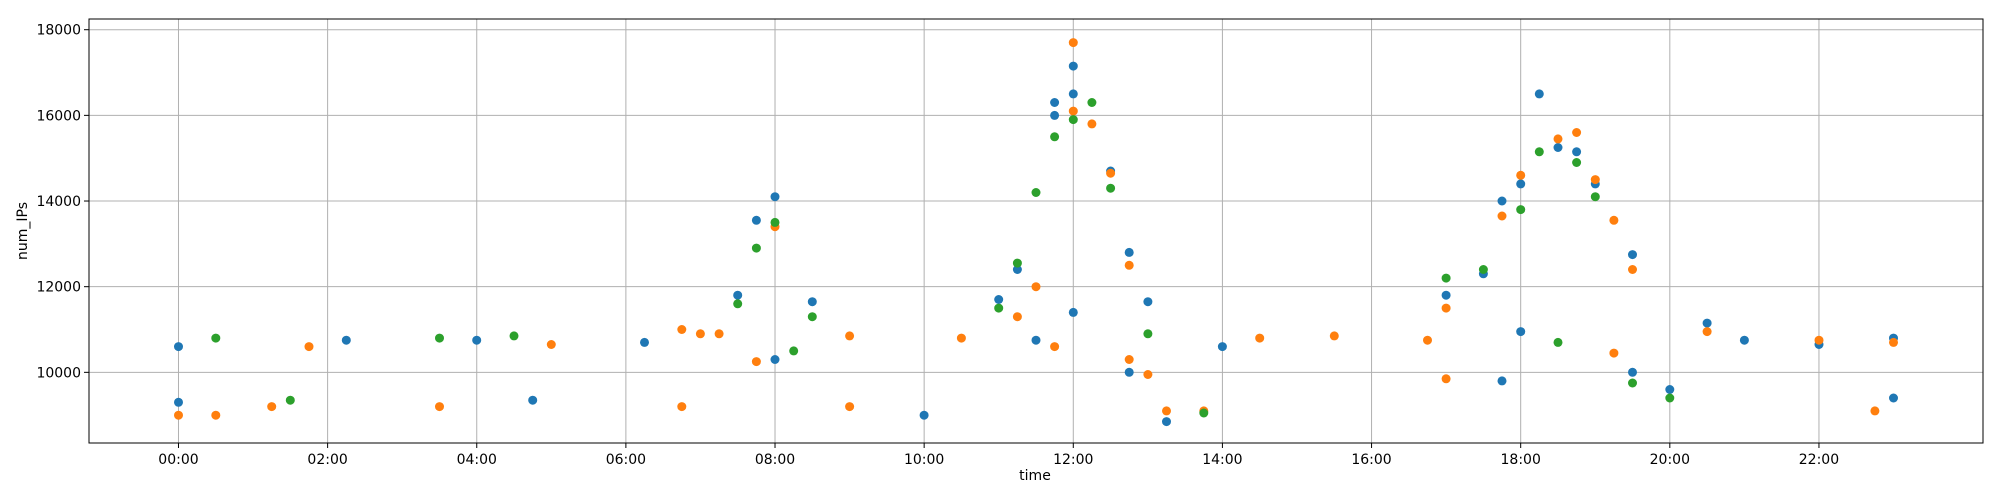 The height and width of the screenshot is (500, 2000). I want to click on y-tick-label: 18000, so click(58, 31).